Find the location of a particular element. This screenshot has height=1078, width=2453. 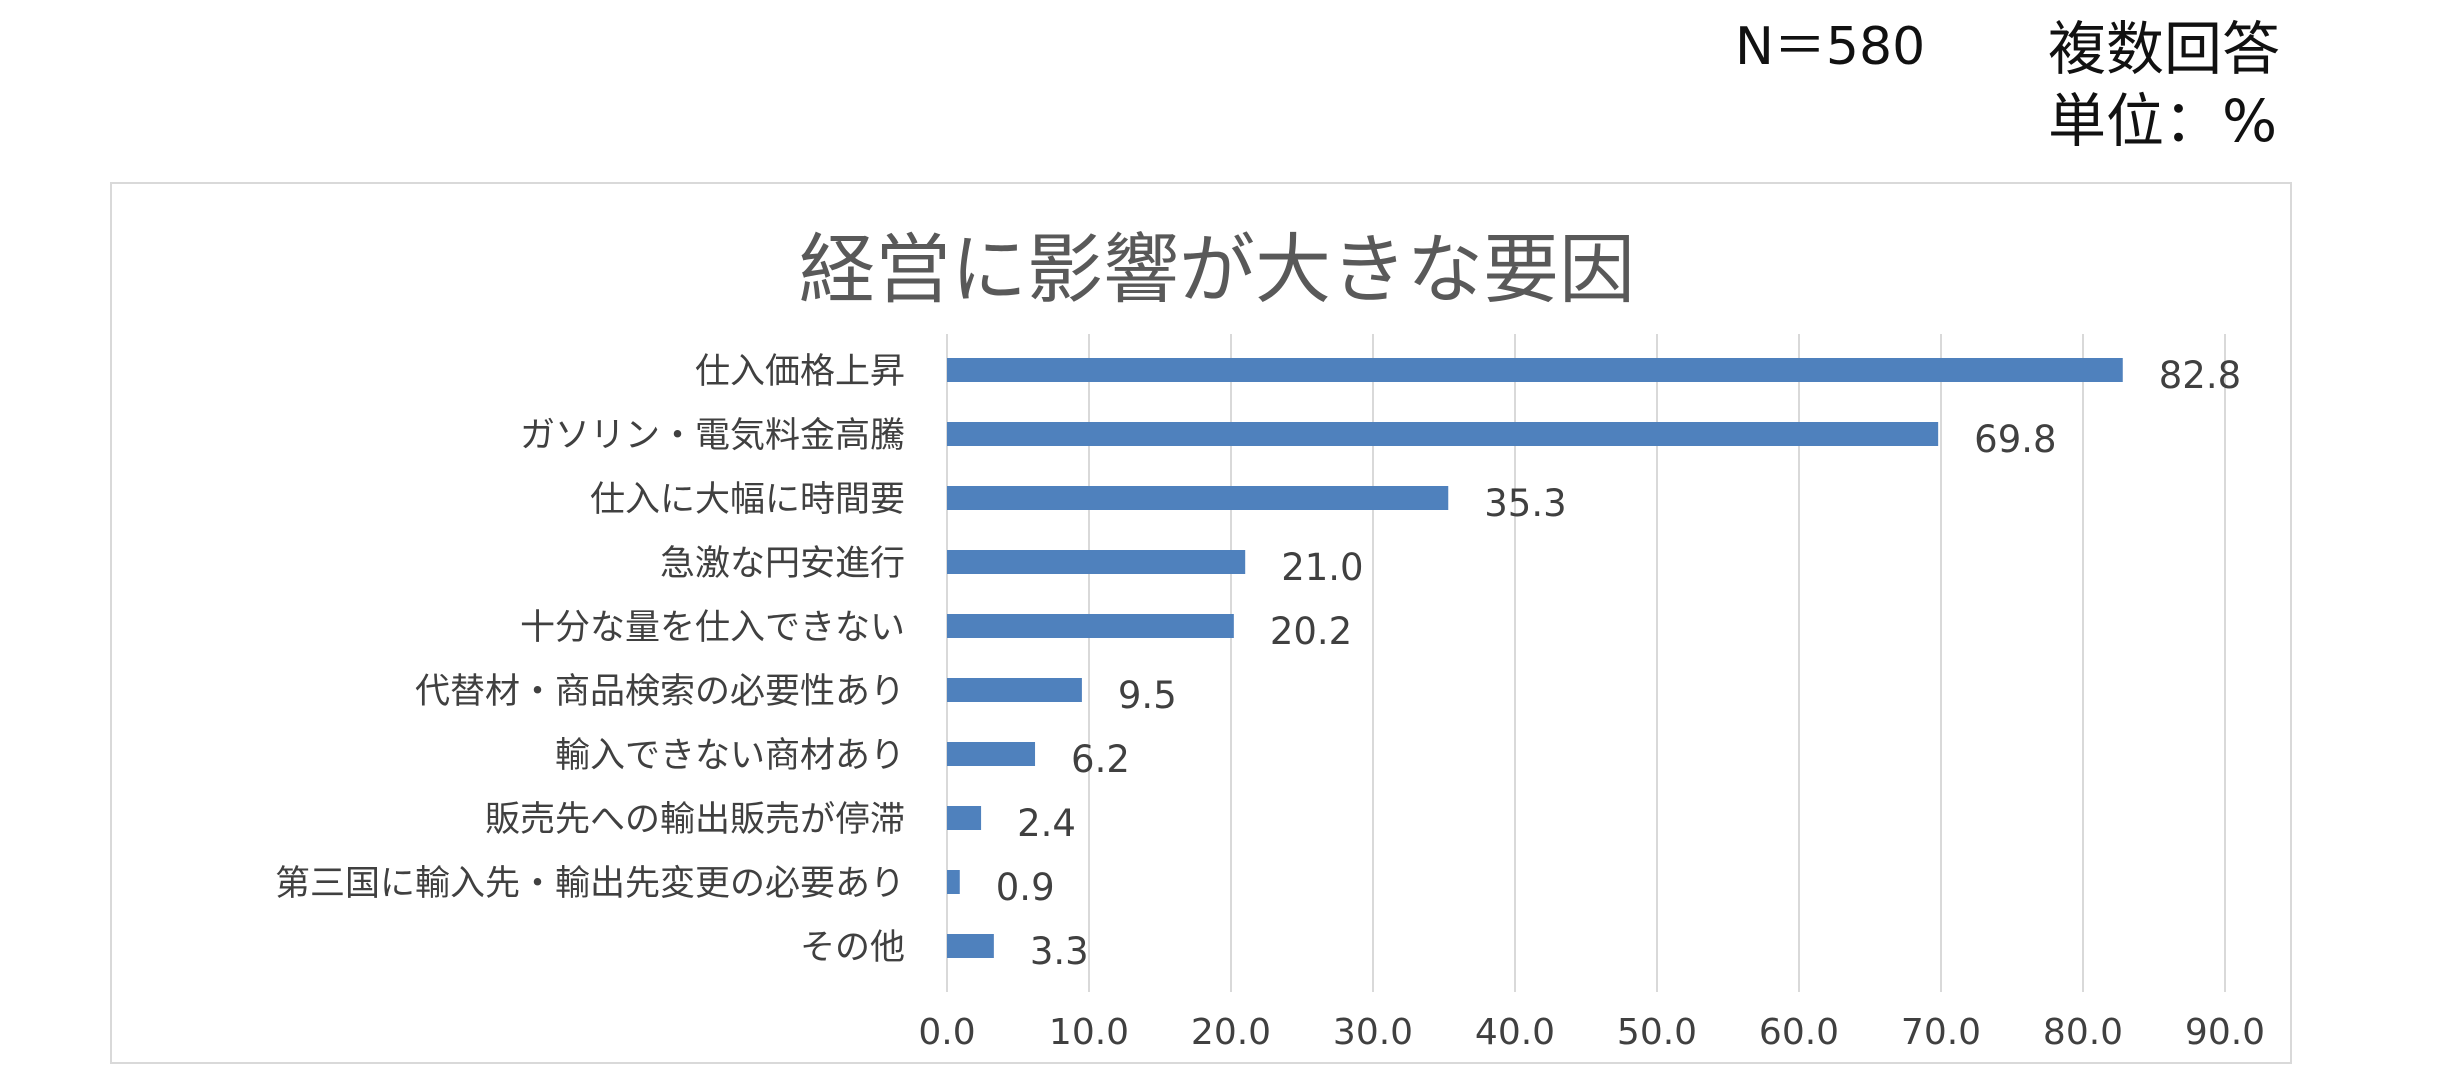

data-label: 21.0 is located at coordinates (1322, 567).